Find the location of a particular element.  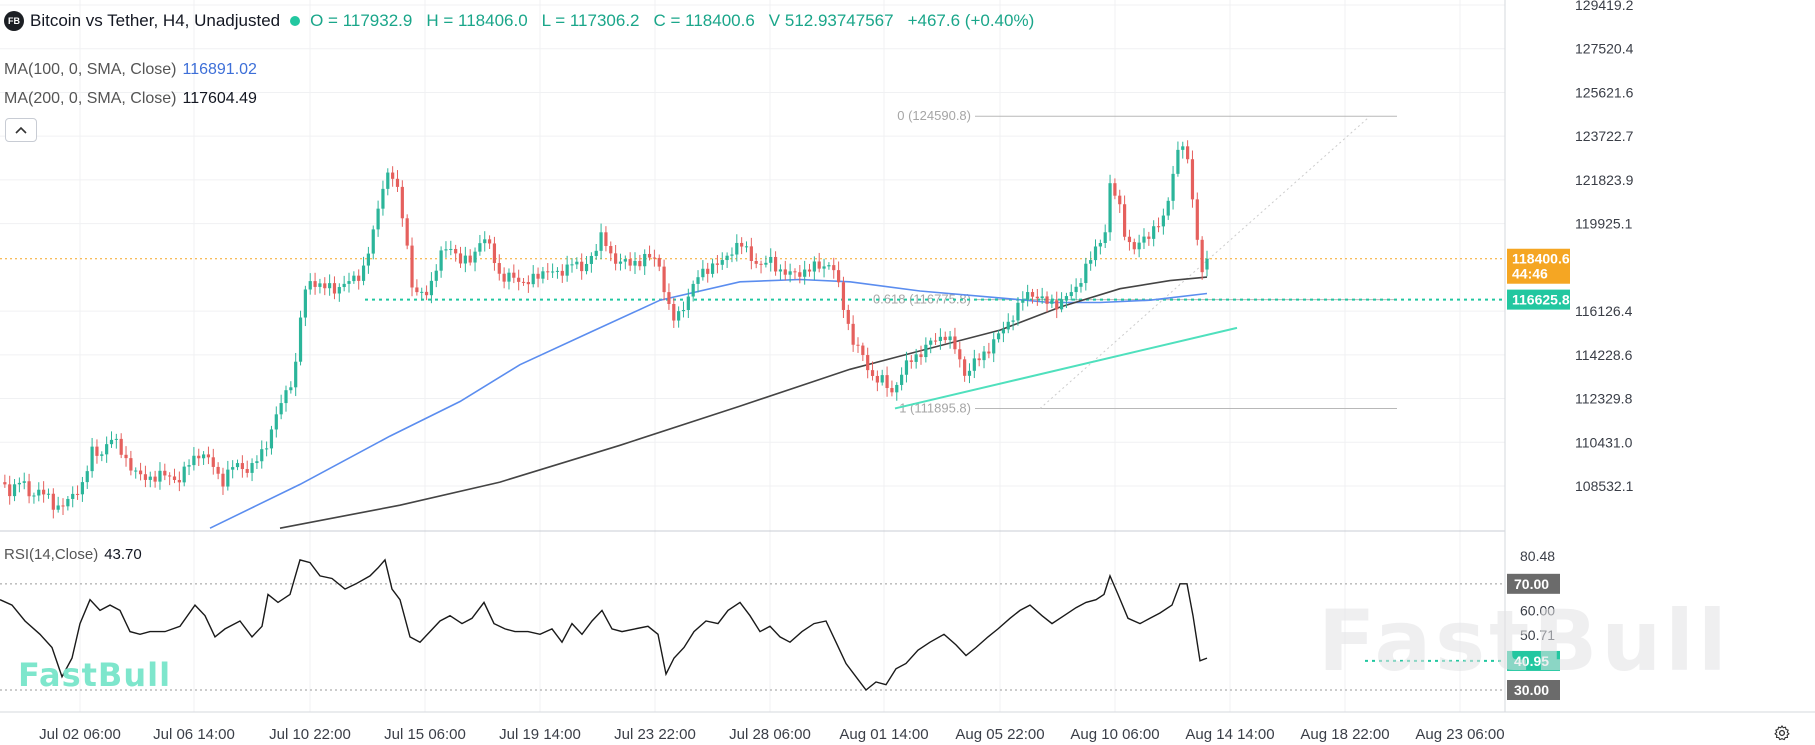

symbol-title: Bitcoin vs Tether, H4, Unadjusted is located at coordinates (155, 20).